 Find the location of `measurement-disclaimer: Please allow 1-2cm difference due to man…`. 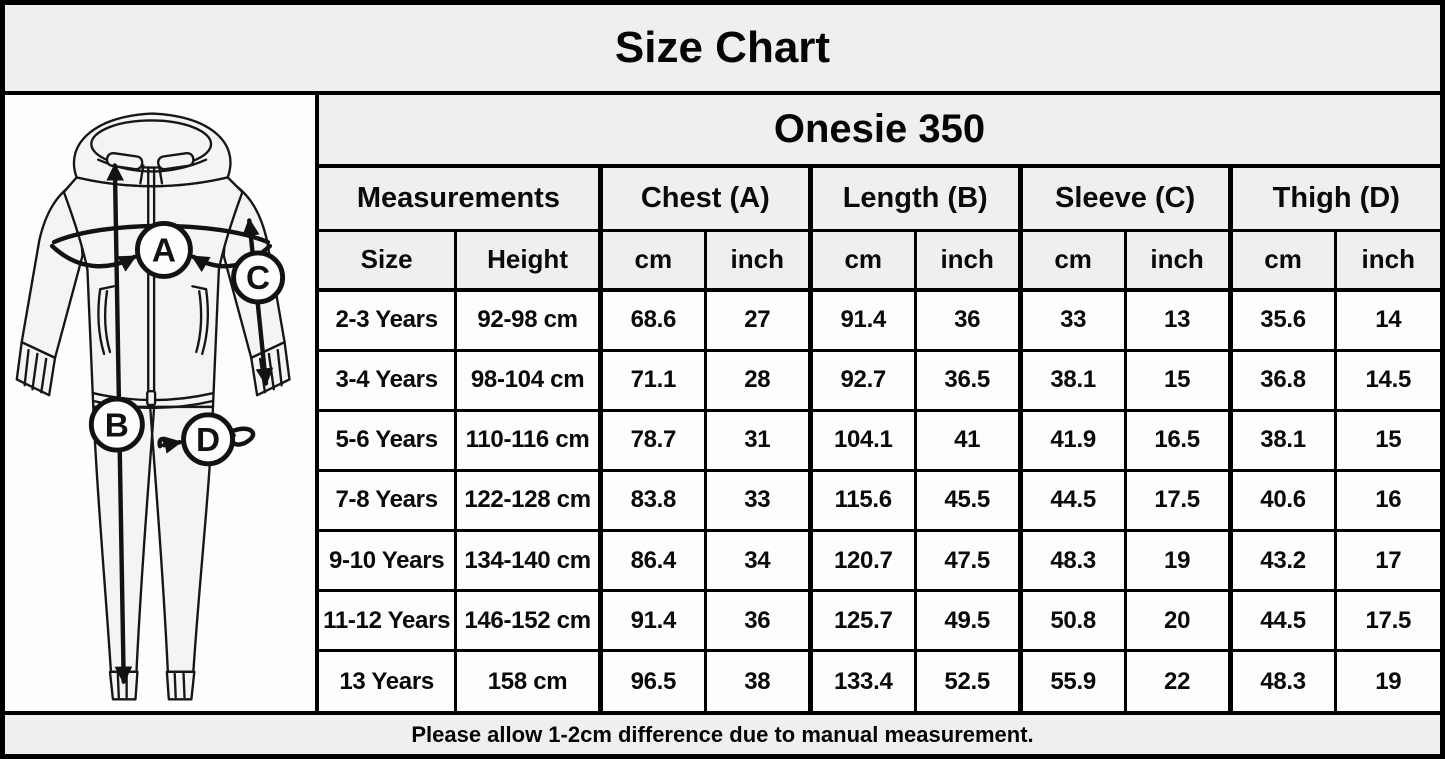

measurement-disclaimer: Please allow 1-2cm difference due to man… is located at coordinates (722, 732).